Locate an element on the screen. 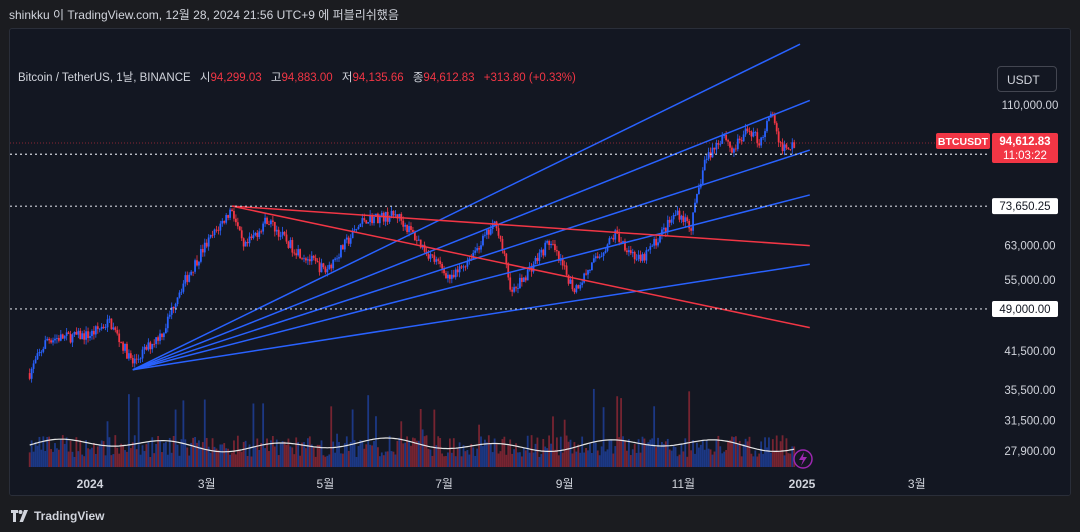  high-value: 94,883.00 is located at coordinates (307, 78).